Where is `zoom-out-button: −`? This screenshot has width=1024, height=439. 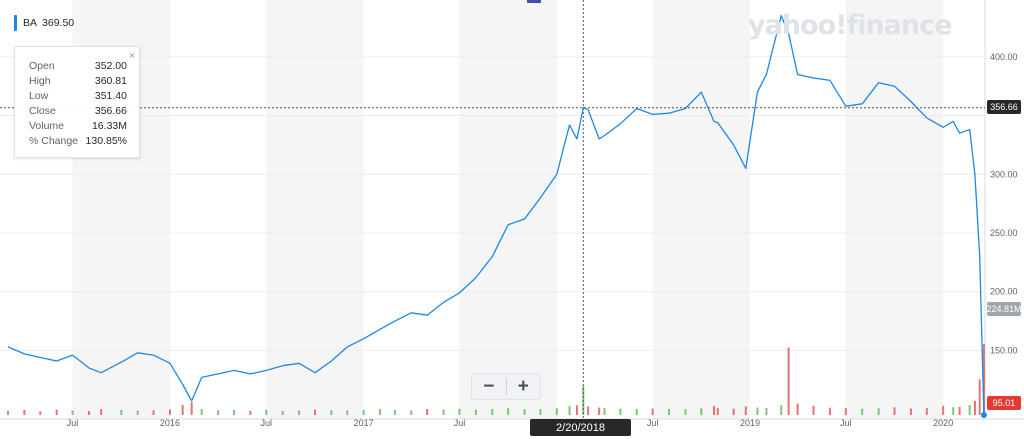 zoom-out-button: − is located at coordinates (489, 386).